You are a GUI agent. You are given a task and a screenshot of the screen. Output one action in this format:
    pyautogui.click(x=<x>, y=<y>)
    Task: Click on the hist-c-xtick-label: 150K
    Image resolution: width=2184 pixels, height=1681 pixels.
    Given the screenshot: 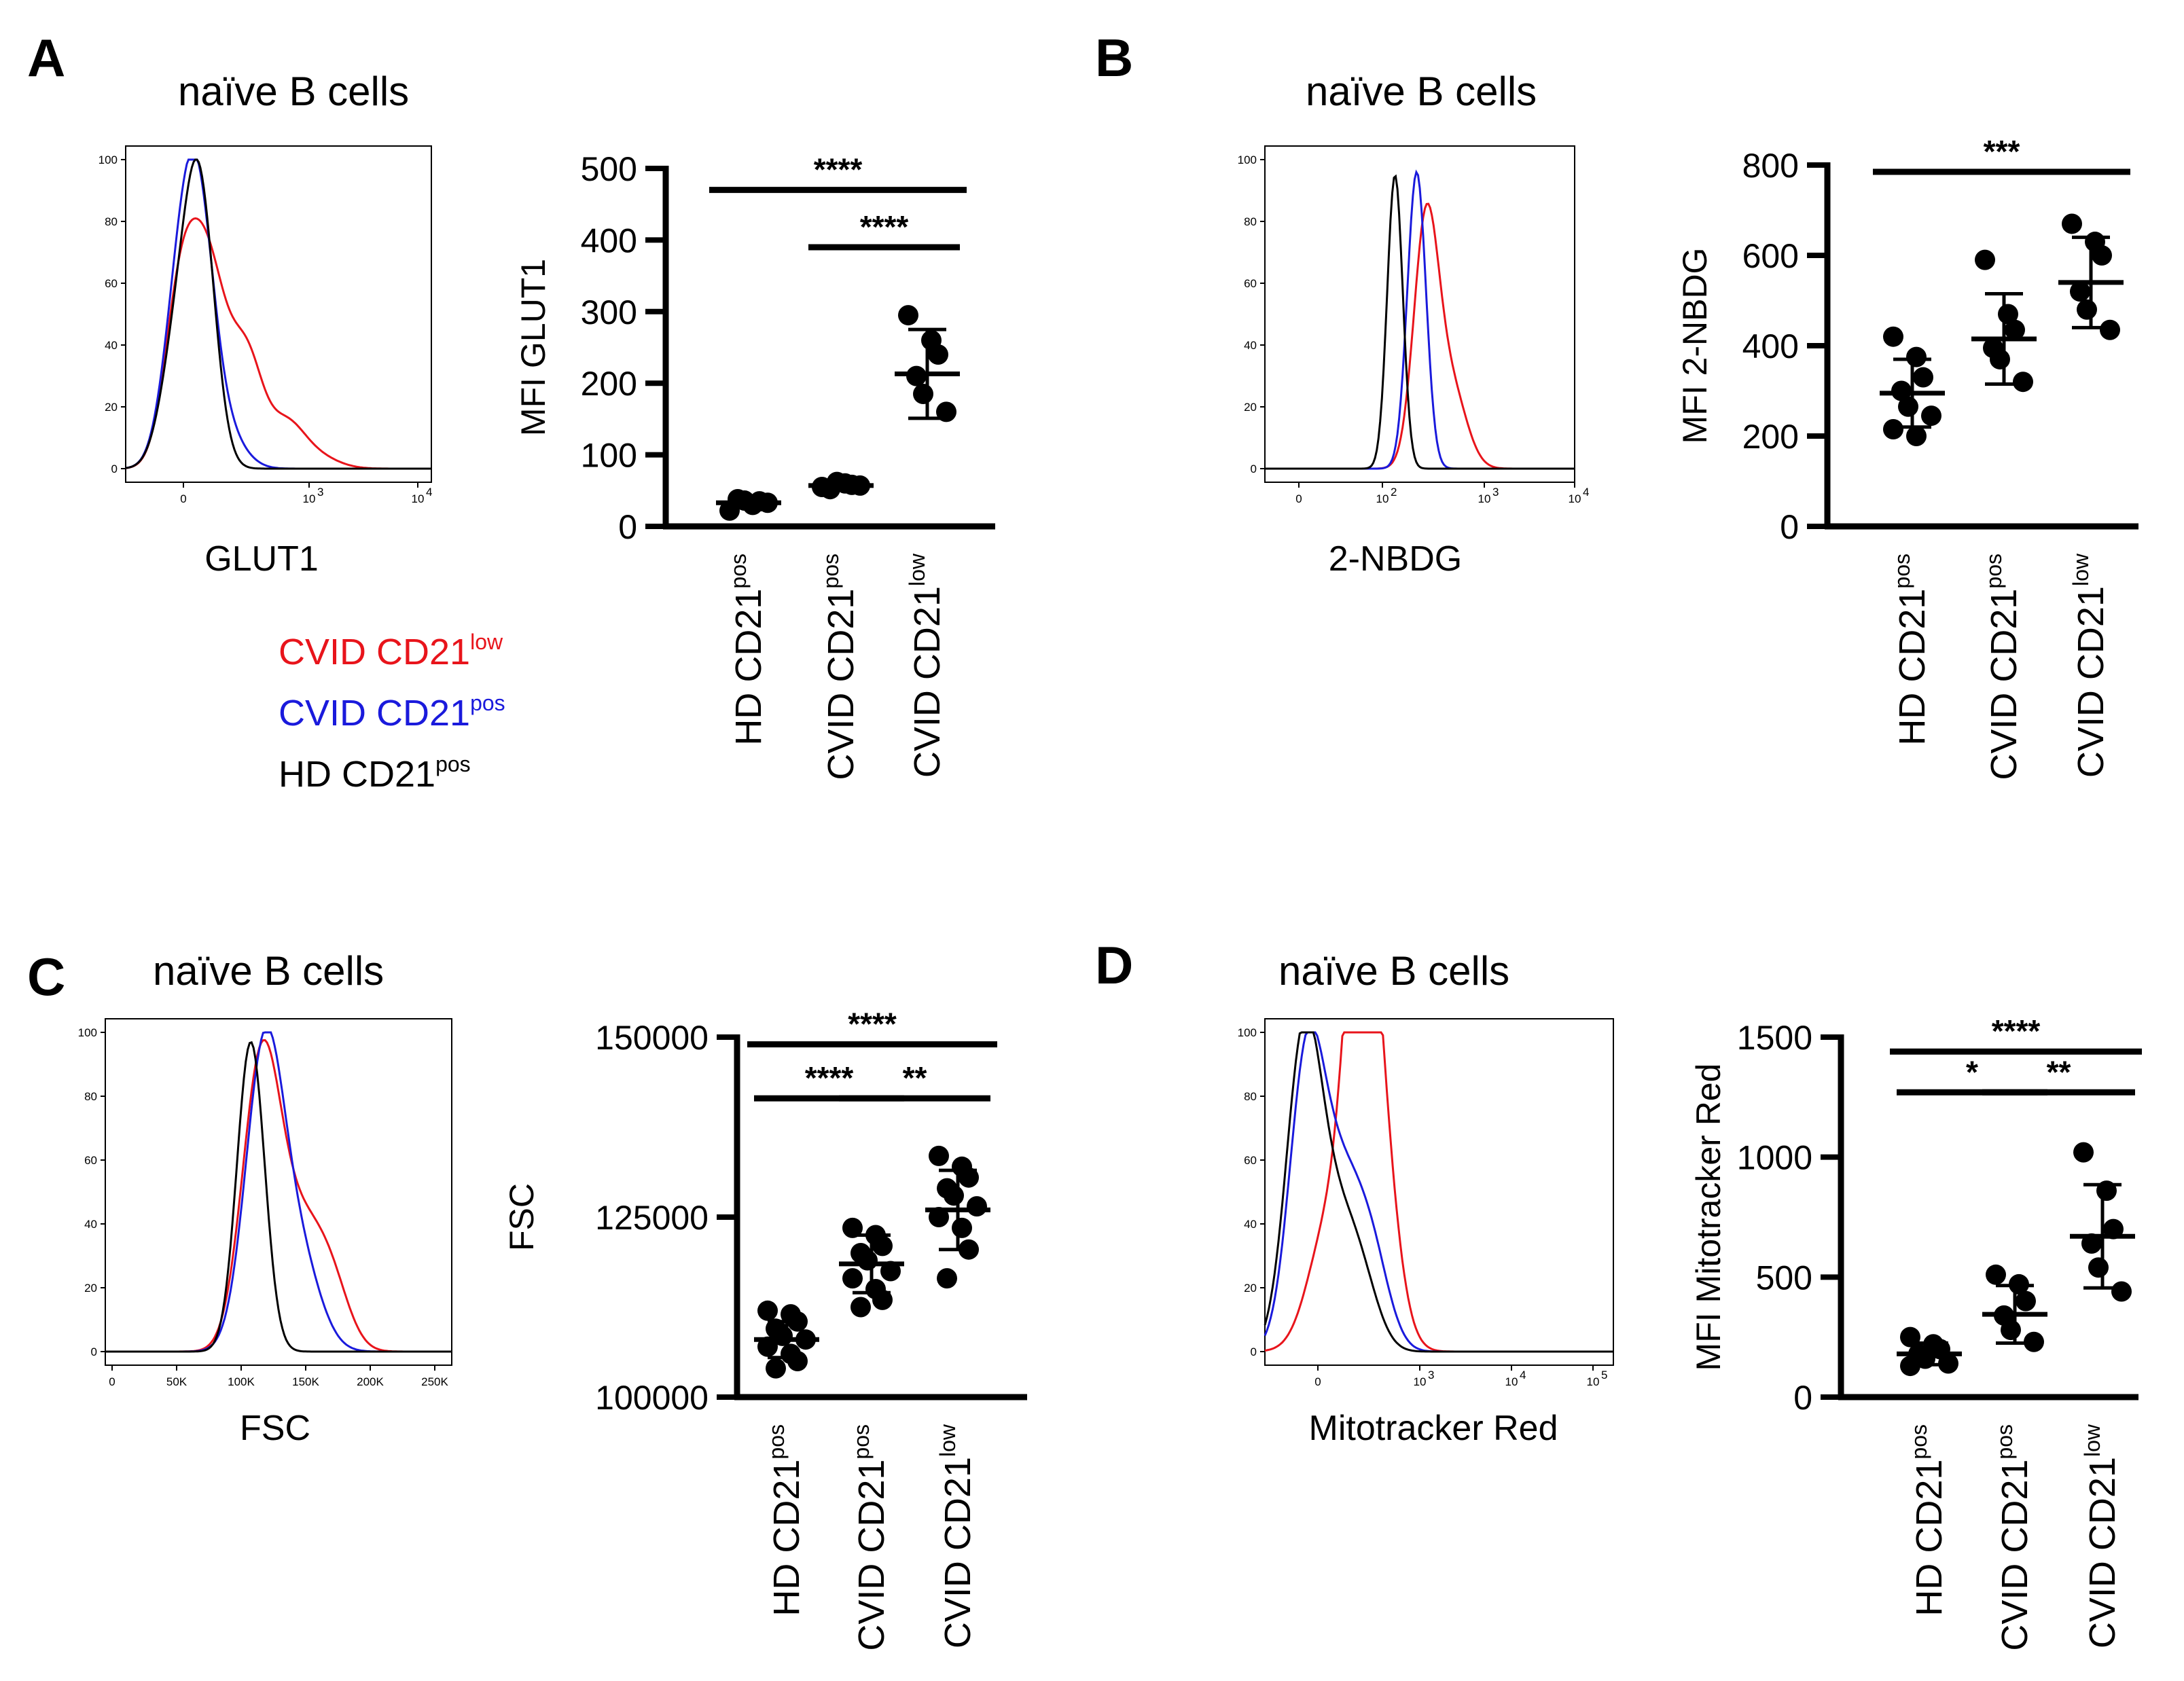 What is the action you would take?
    pyautogui.click(x=305, y=1381)
    